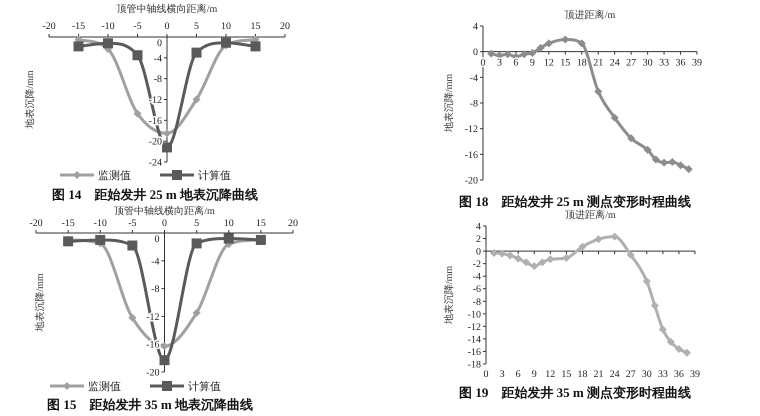 The image size is (760, 416). What do you see at coordinates (478, 240) in the screenshot?
I see `y-tick-label: 2` at bounding box center [478, 240].